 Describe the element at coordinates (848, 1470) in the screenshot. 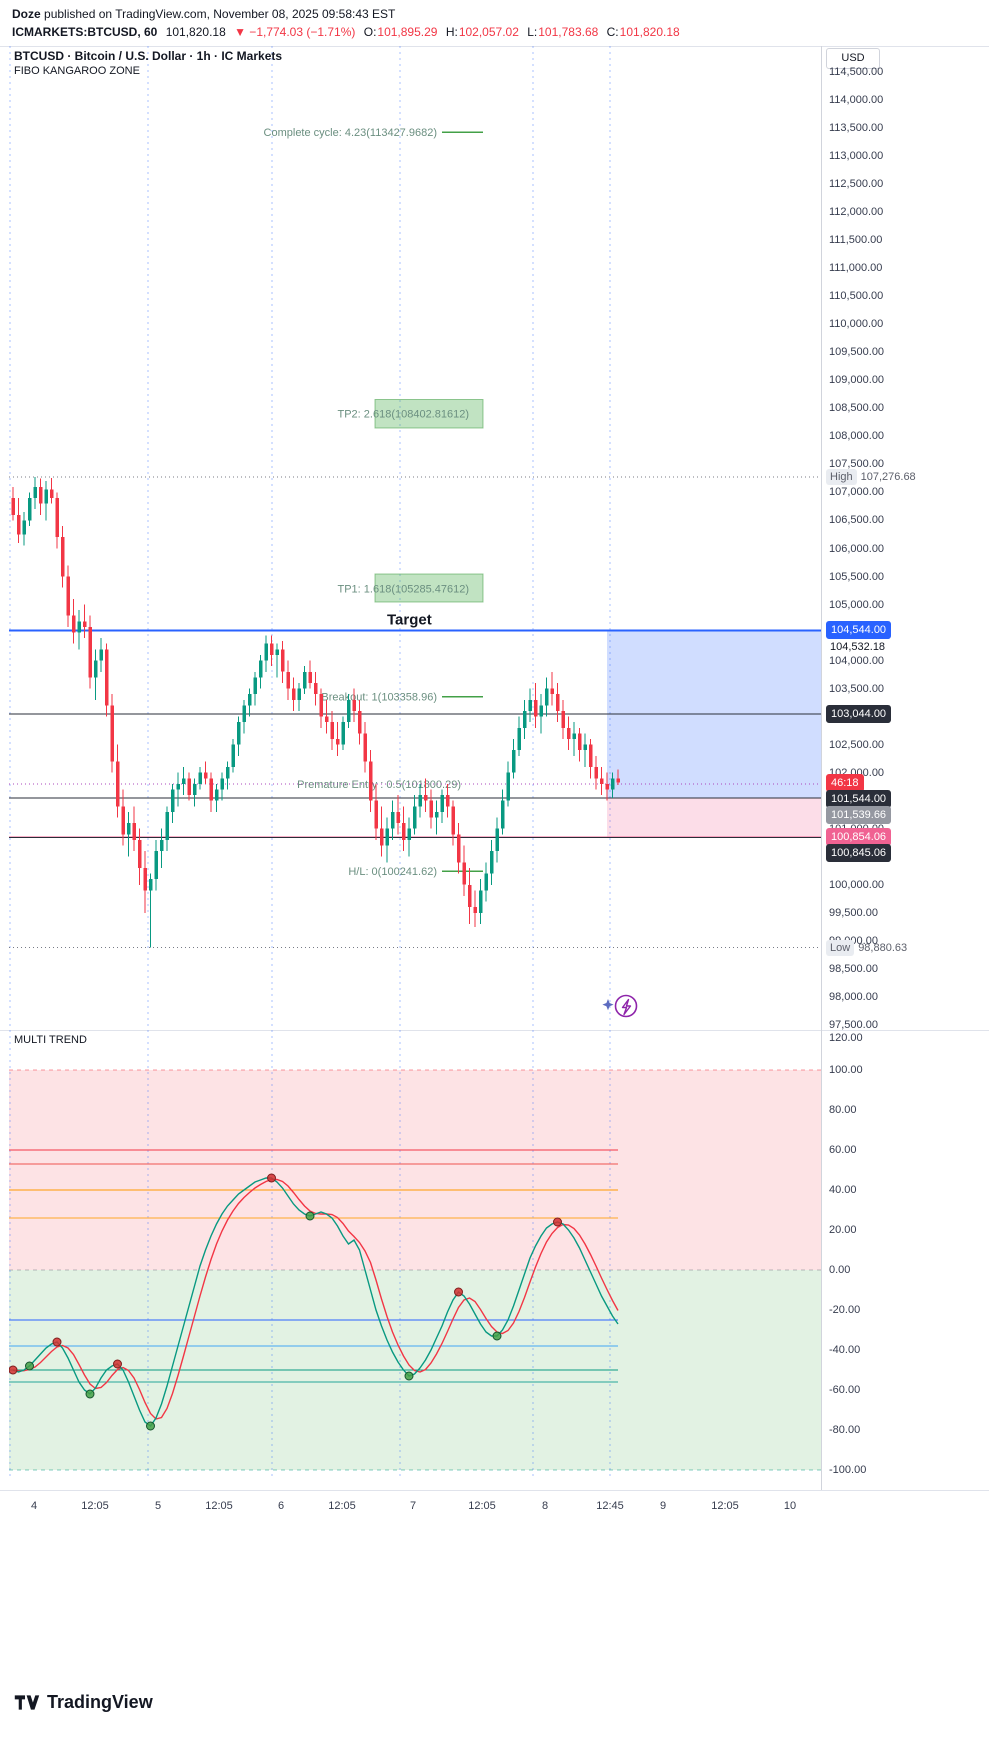

I see `oscillator-tick: -100.00` at that location.